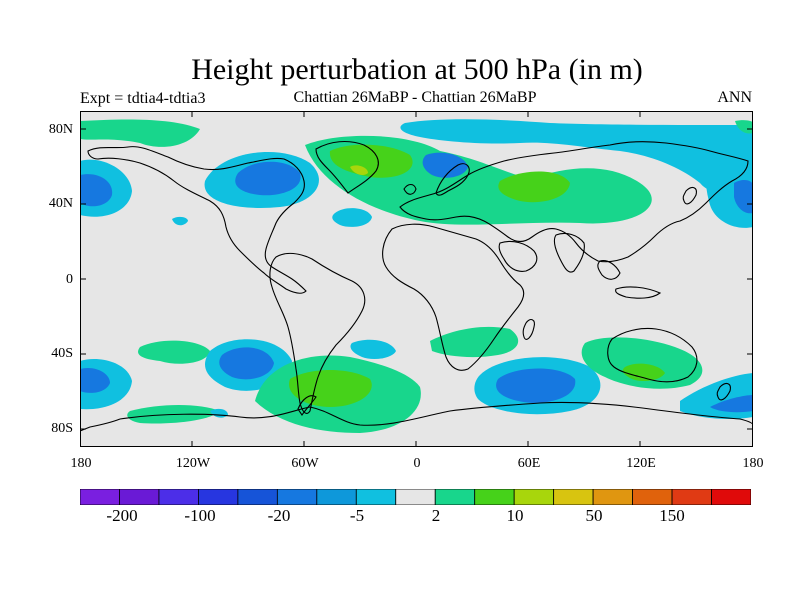 This screenshot has height=600, width=800. What do you see at coordinates (452, 179) in the screenshot?
I see `scandinavia-coastline` at bounding box center [452, 179].